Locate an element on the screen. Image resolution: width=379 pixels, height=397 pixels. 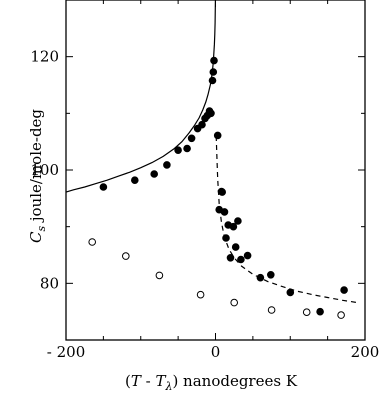
x-axis-label: (T - Tλ) nanodegrees K is located at coordinates (211, 382).